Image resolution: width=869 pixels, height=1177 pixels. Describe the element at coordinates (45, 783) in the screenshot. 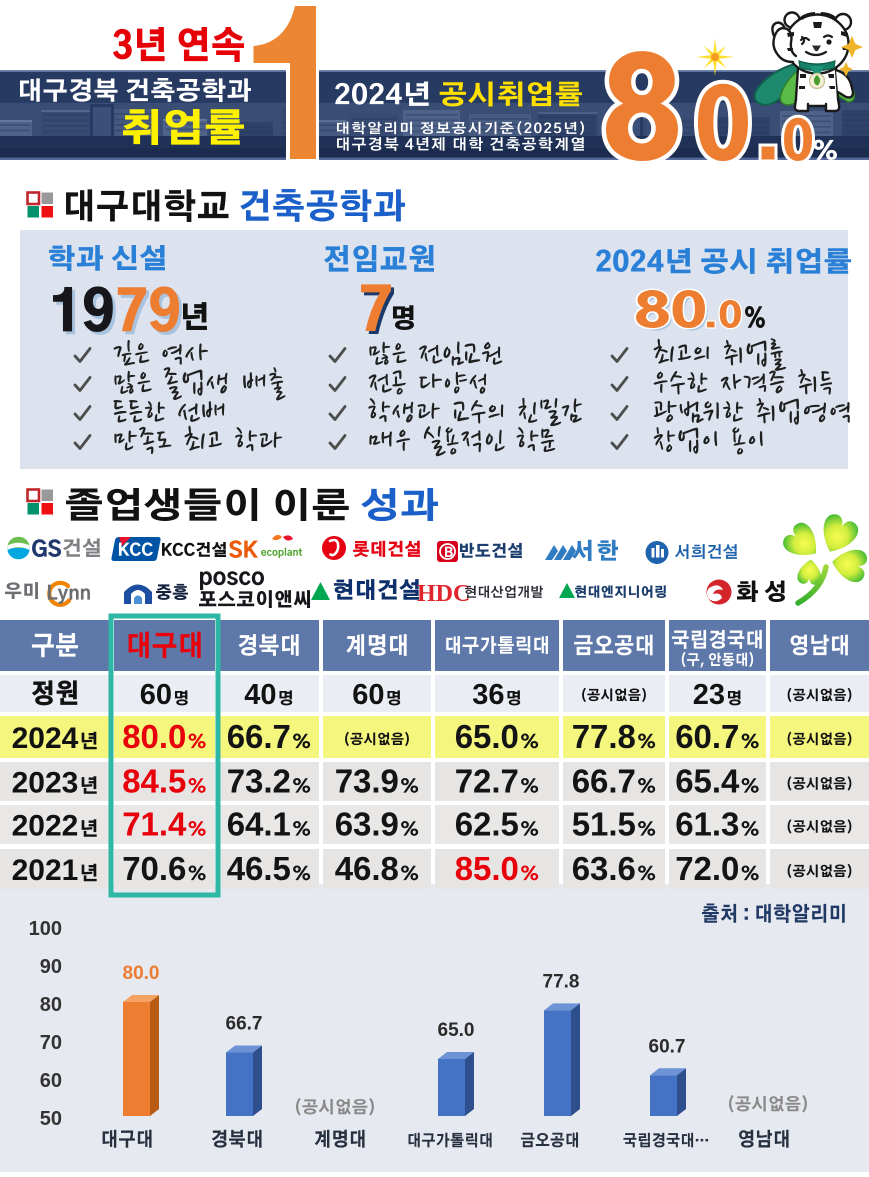

I see `svg-text: 2023` at that location.